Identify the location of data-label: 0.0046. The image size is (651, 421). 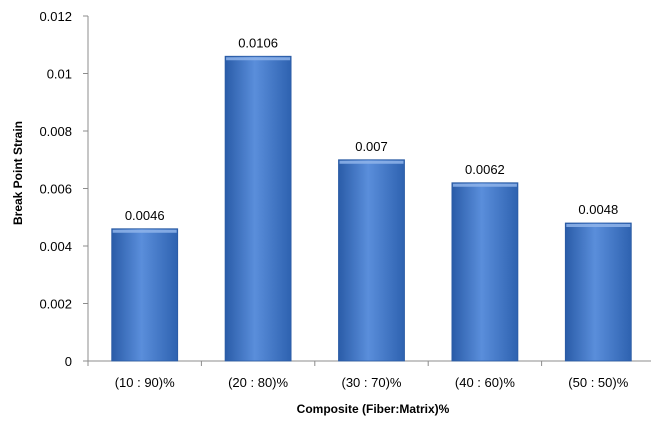
(145, 215).